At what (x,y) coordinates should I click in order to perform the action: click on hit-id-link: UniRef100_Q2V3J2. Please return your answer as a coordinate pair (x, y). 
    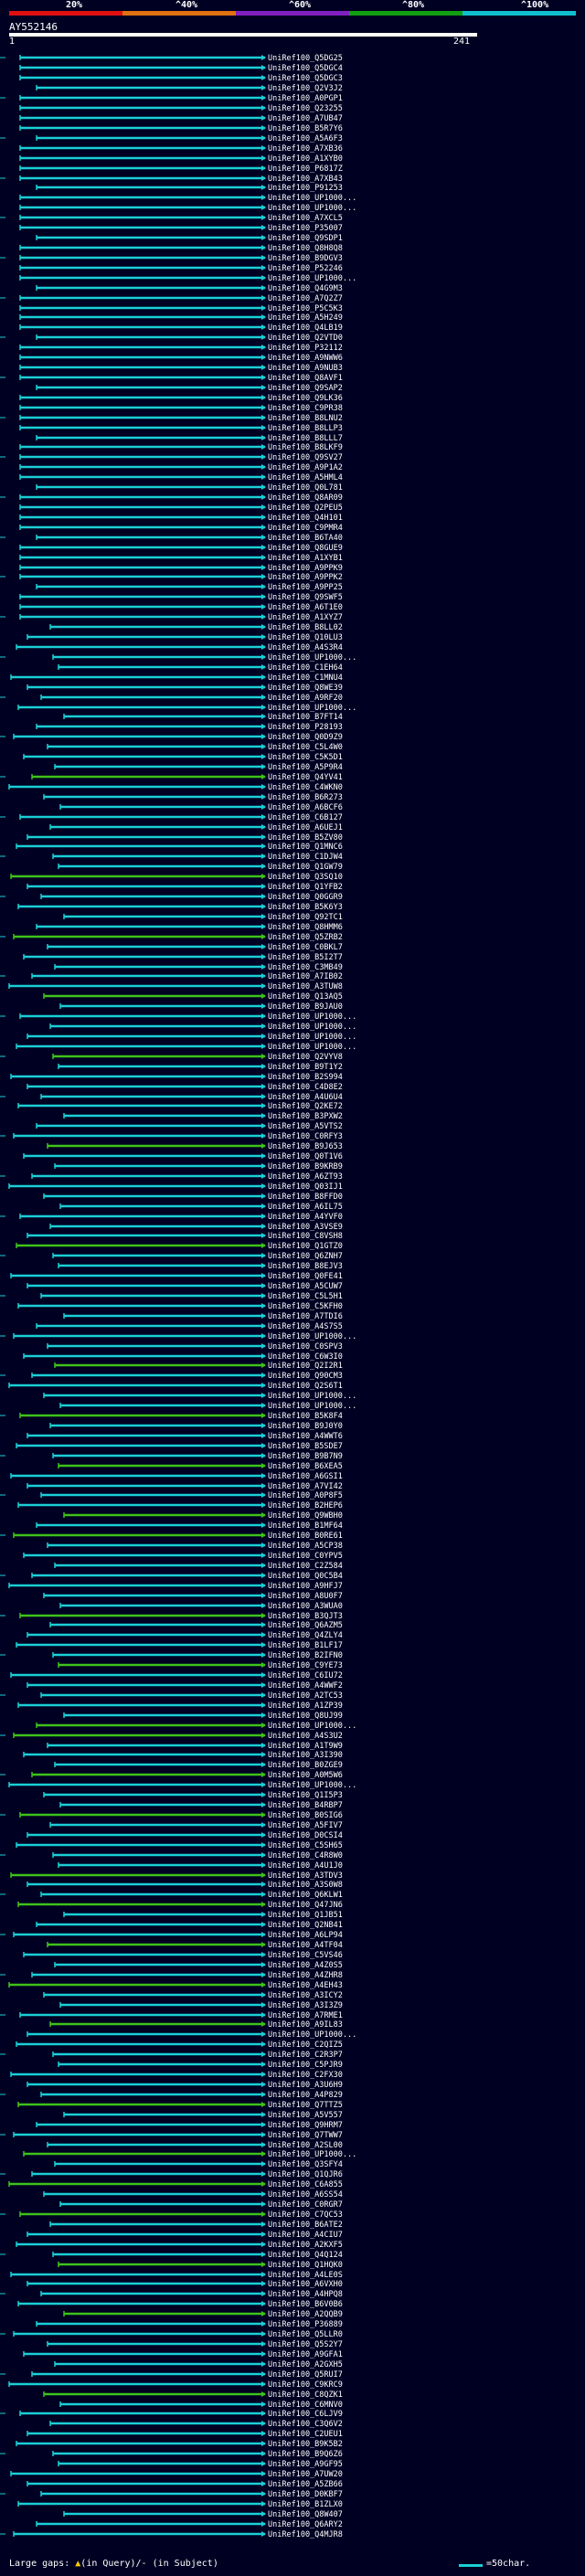
    Looking at the image, I should click on (305, 88).